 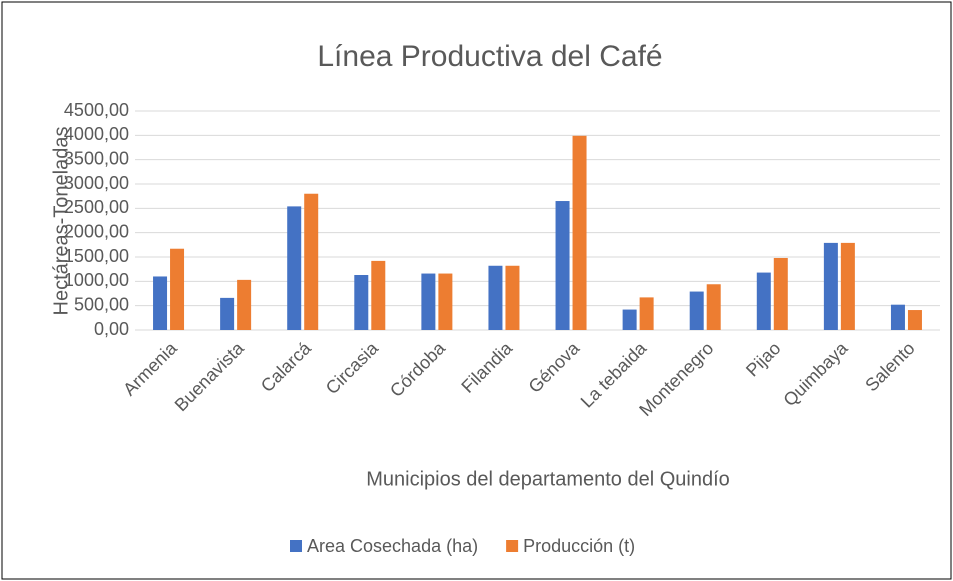 I want to click on chart-title: Línea Productiva del Café, so click(x=489, y=56).